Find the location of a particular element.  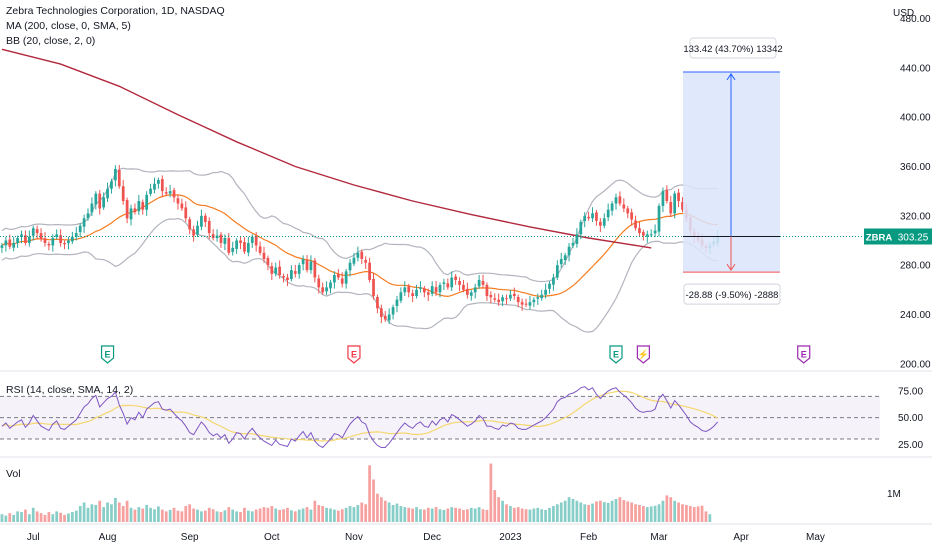

volume-label: Vol is located at coordinates (13, 474).